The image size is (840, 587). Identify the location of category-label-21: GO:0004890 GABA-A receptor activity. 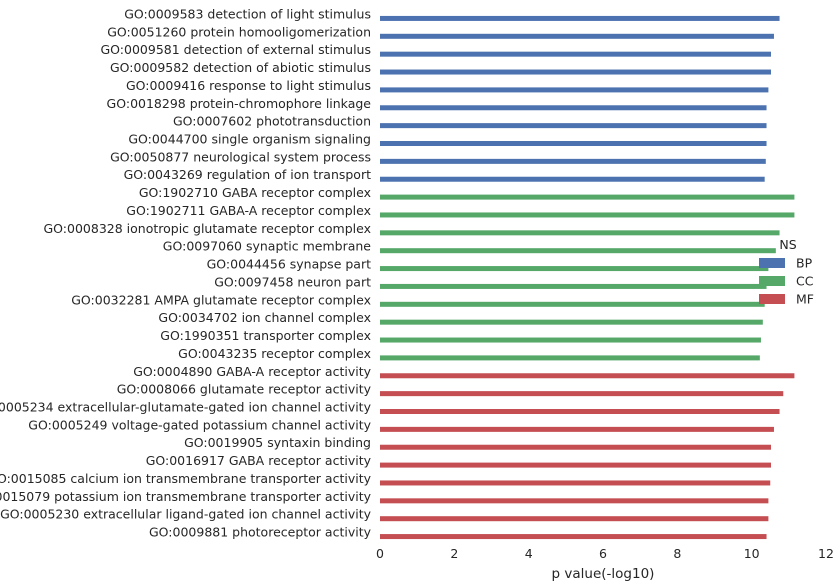
(252, 371).